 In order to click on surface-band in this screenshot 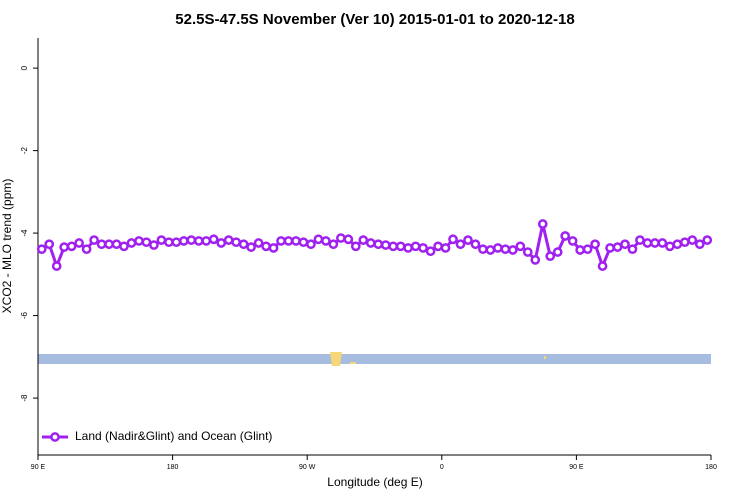, I will do `click(374, 359)`.